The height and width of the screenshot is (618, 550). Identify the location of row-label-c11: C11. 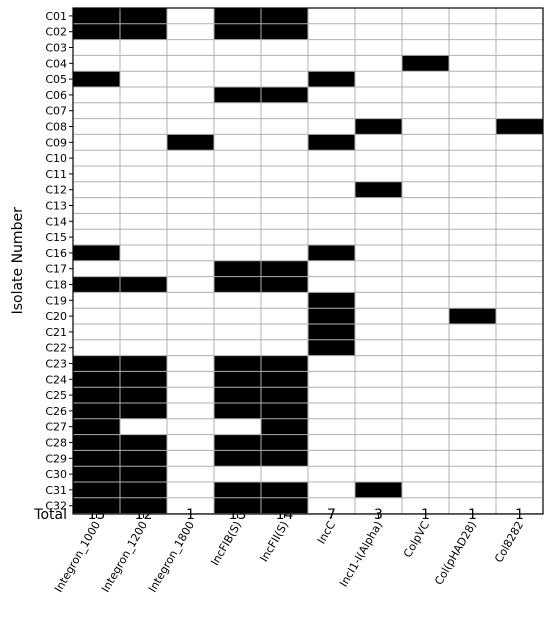
(56, 174).